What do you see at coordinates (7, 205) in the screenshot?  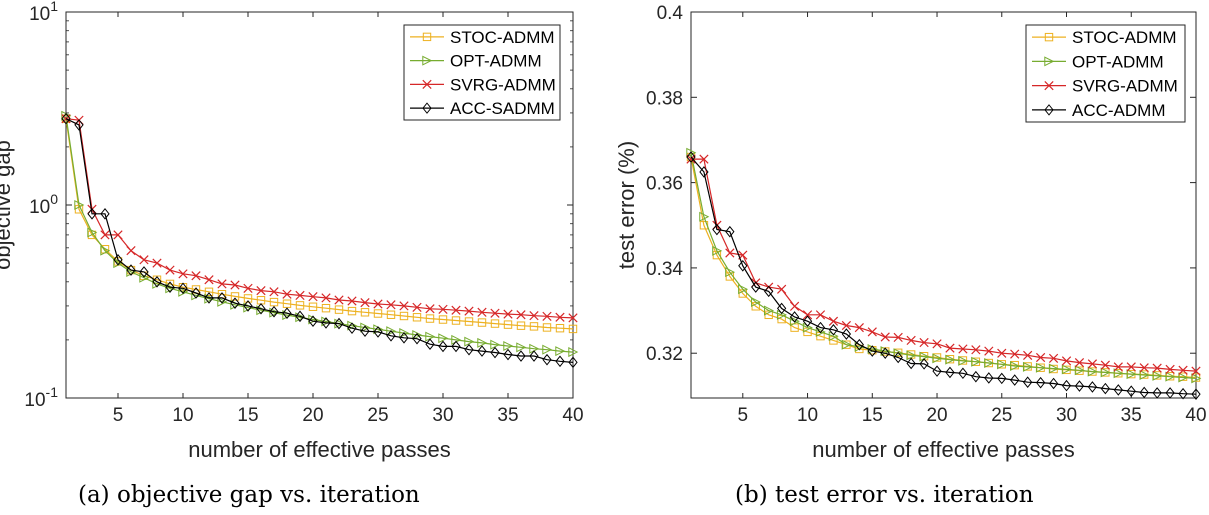 I see `y-axis-label: objective gap` at bounding box center [7, 205].